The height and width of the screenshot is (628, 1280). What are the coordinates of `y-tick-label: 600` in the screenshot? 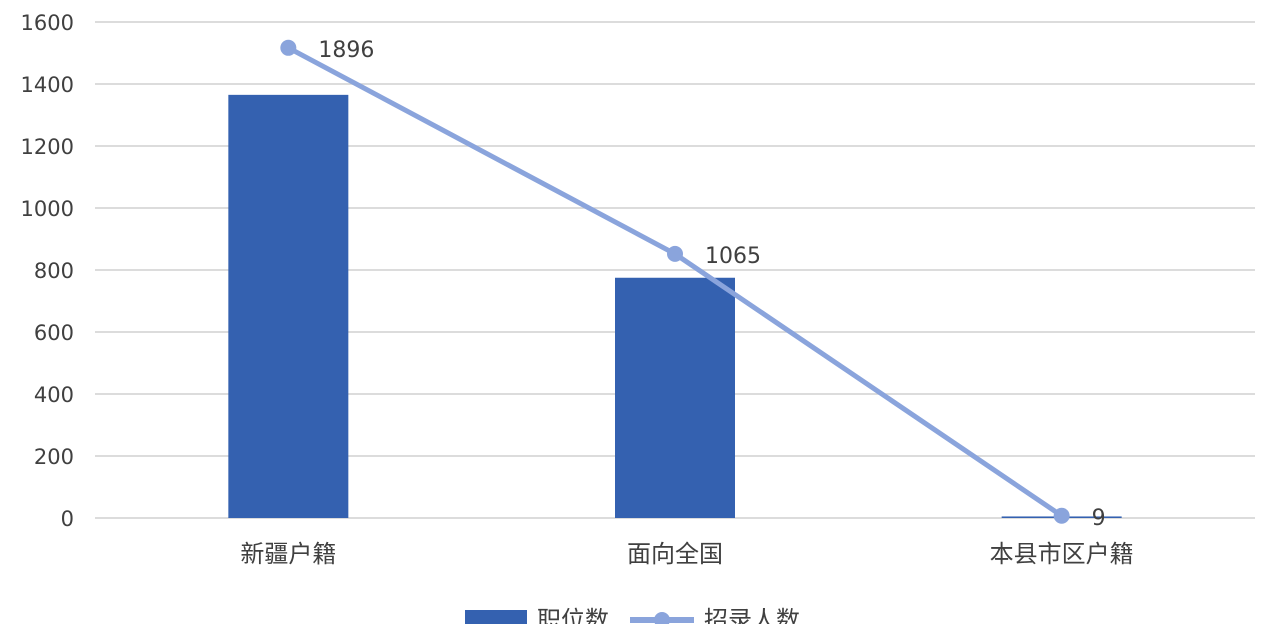 It's located at (54, 333).